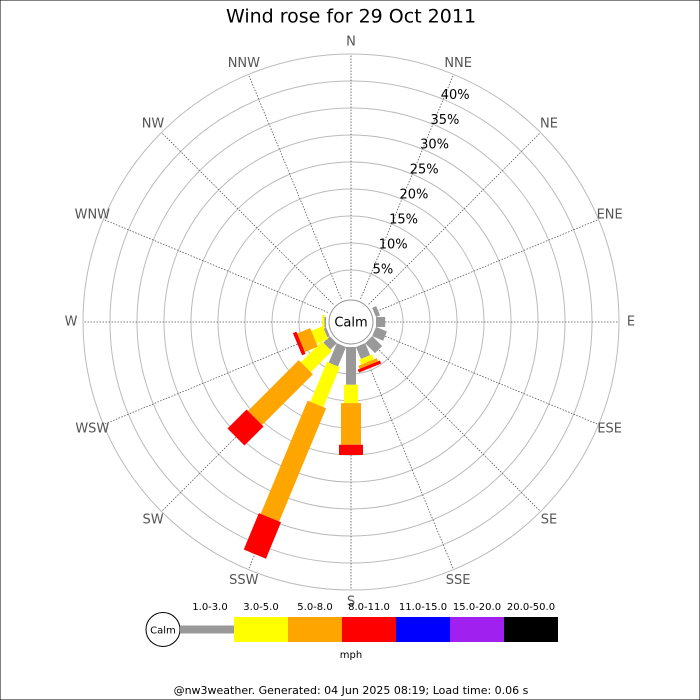 Image resolution: width=700 pixels, height=700 pixels. I want to click on y-tick-label: 30%, so click(434, 145).